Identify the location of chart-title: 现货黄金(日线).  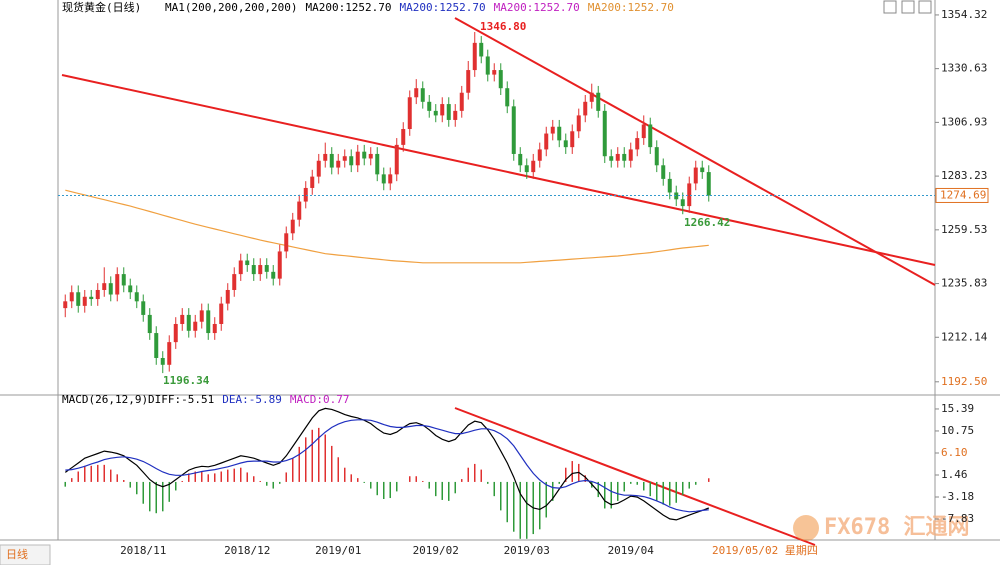
(101, 7).